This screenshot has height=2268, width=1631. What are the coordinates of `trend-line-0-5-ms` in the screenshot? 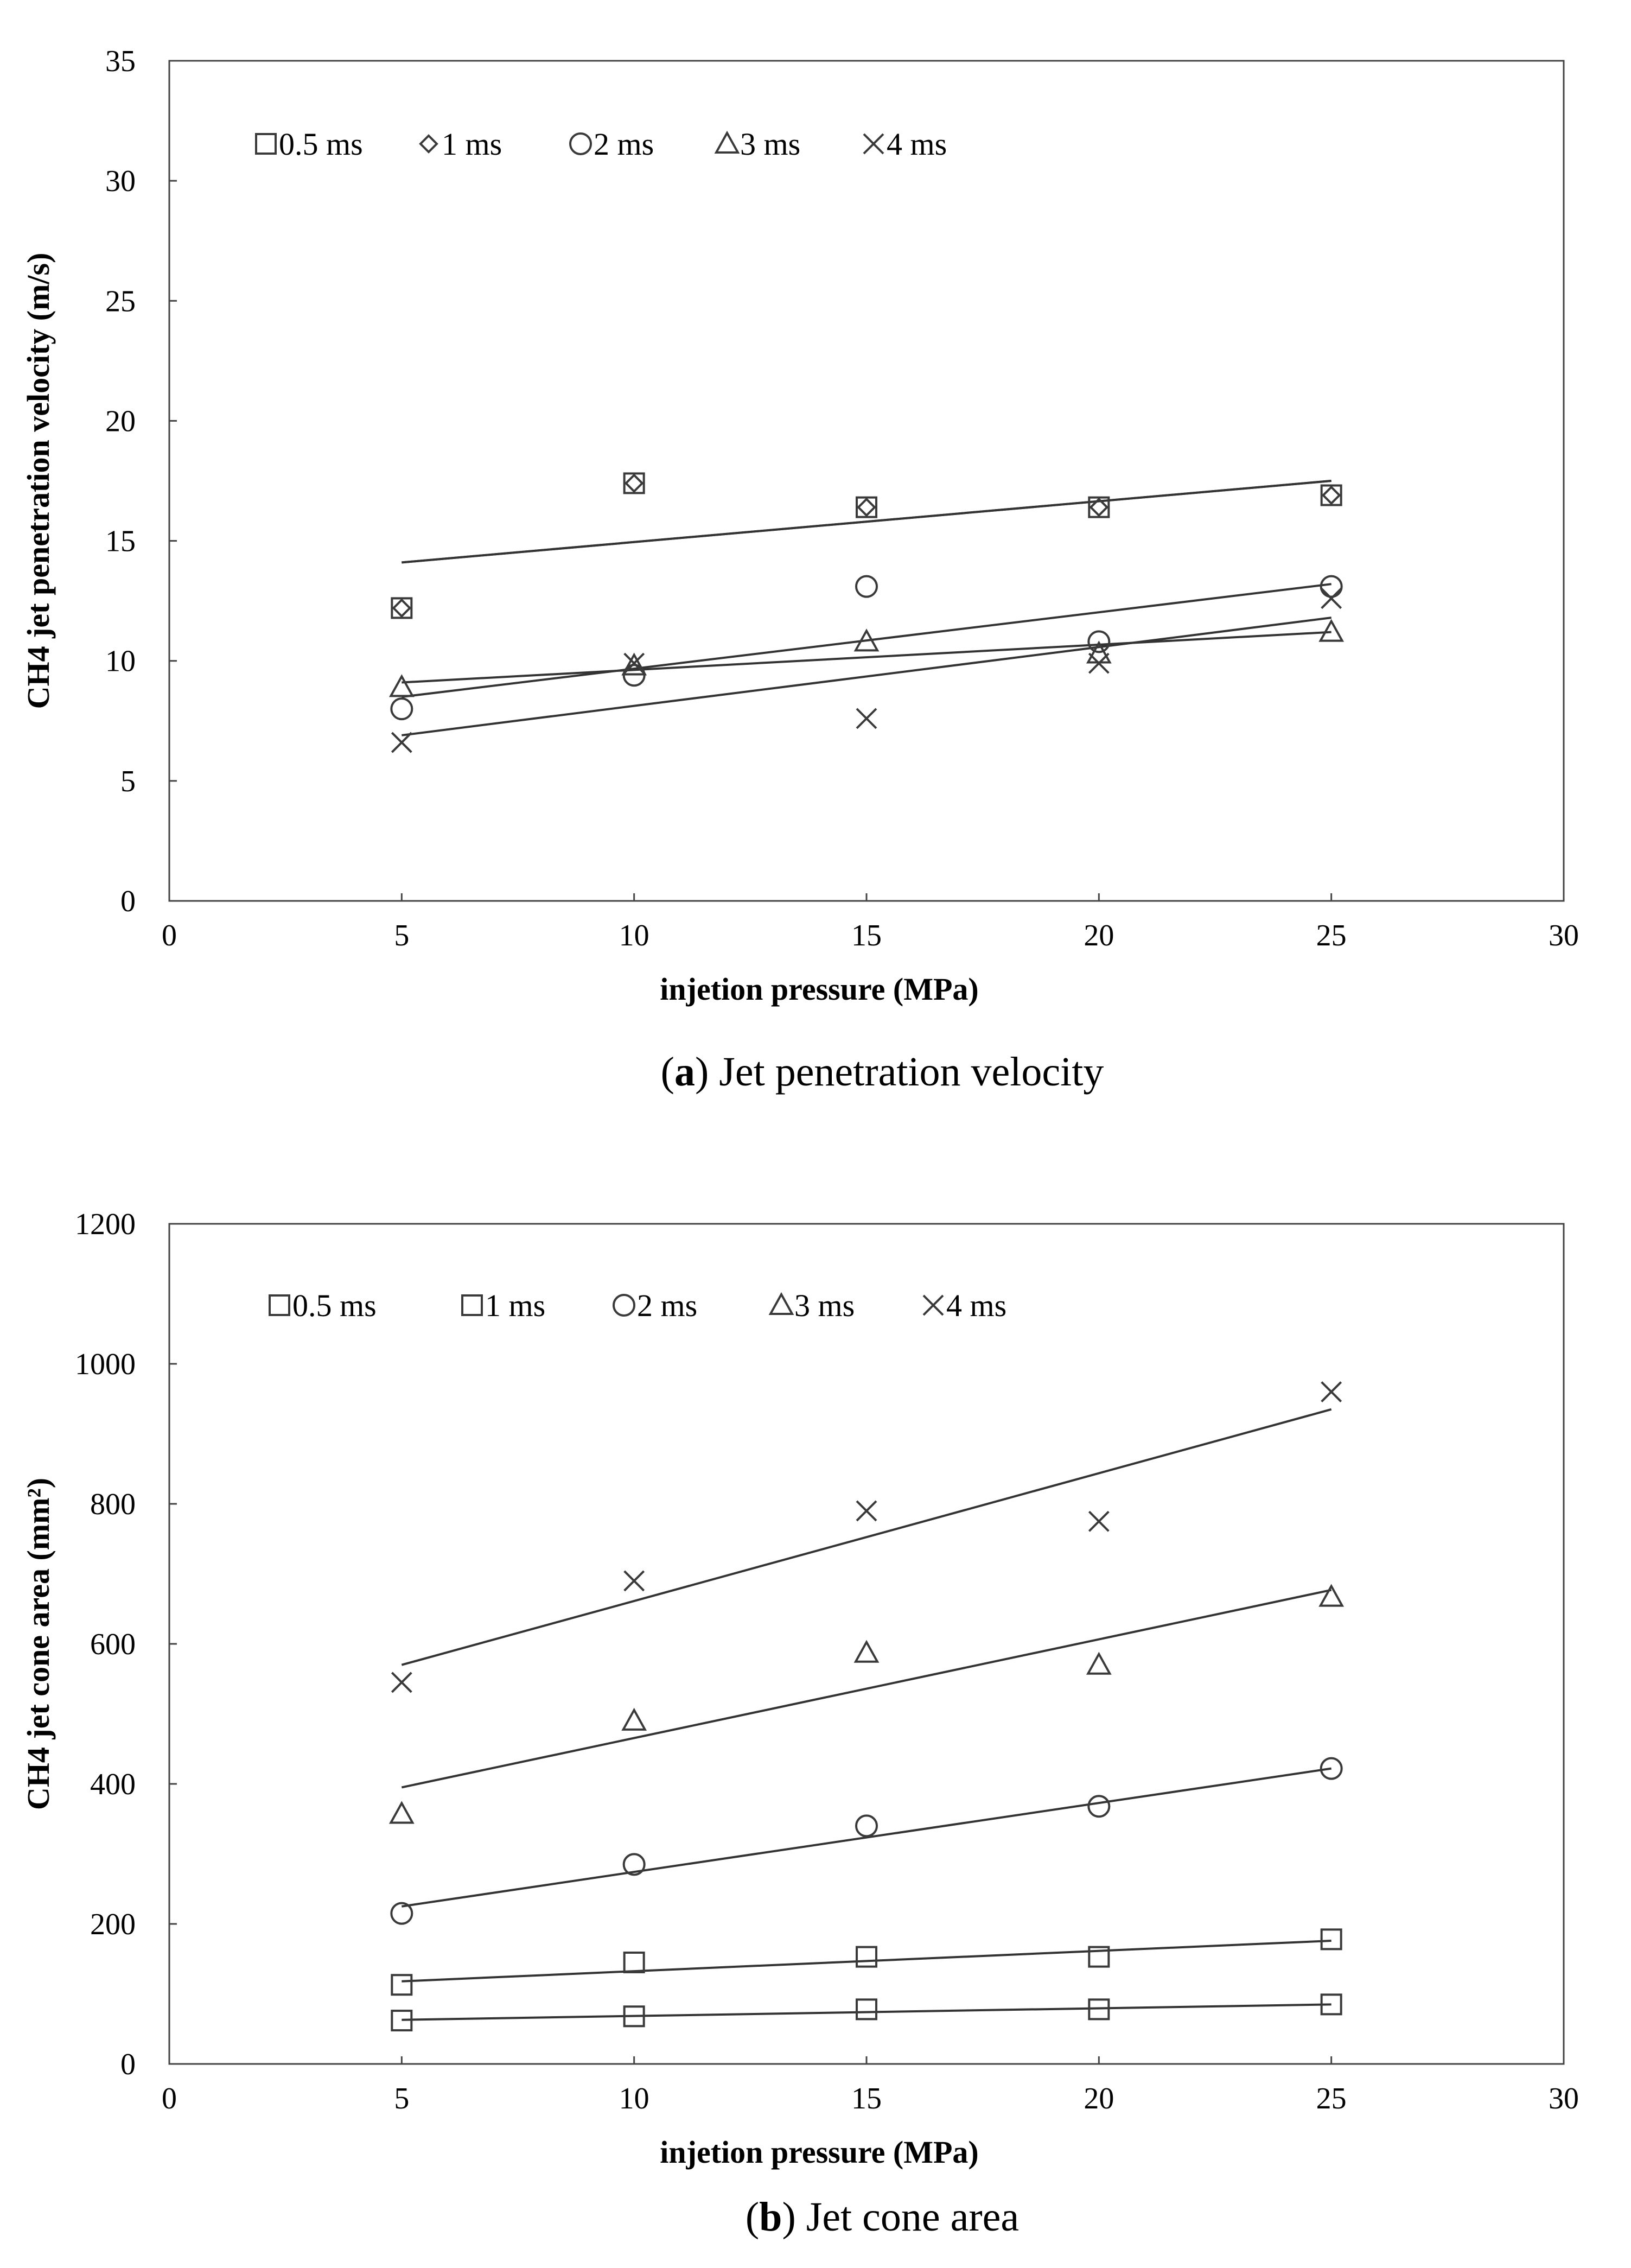 It's located at (867, 2012).